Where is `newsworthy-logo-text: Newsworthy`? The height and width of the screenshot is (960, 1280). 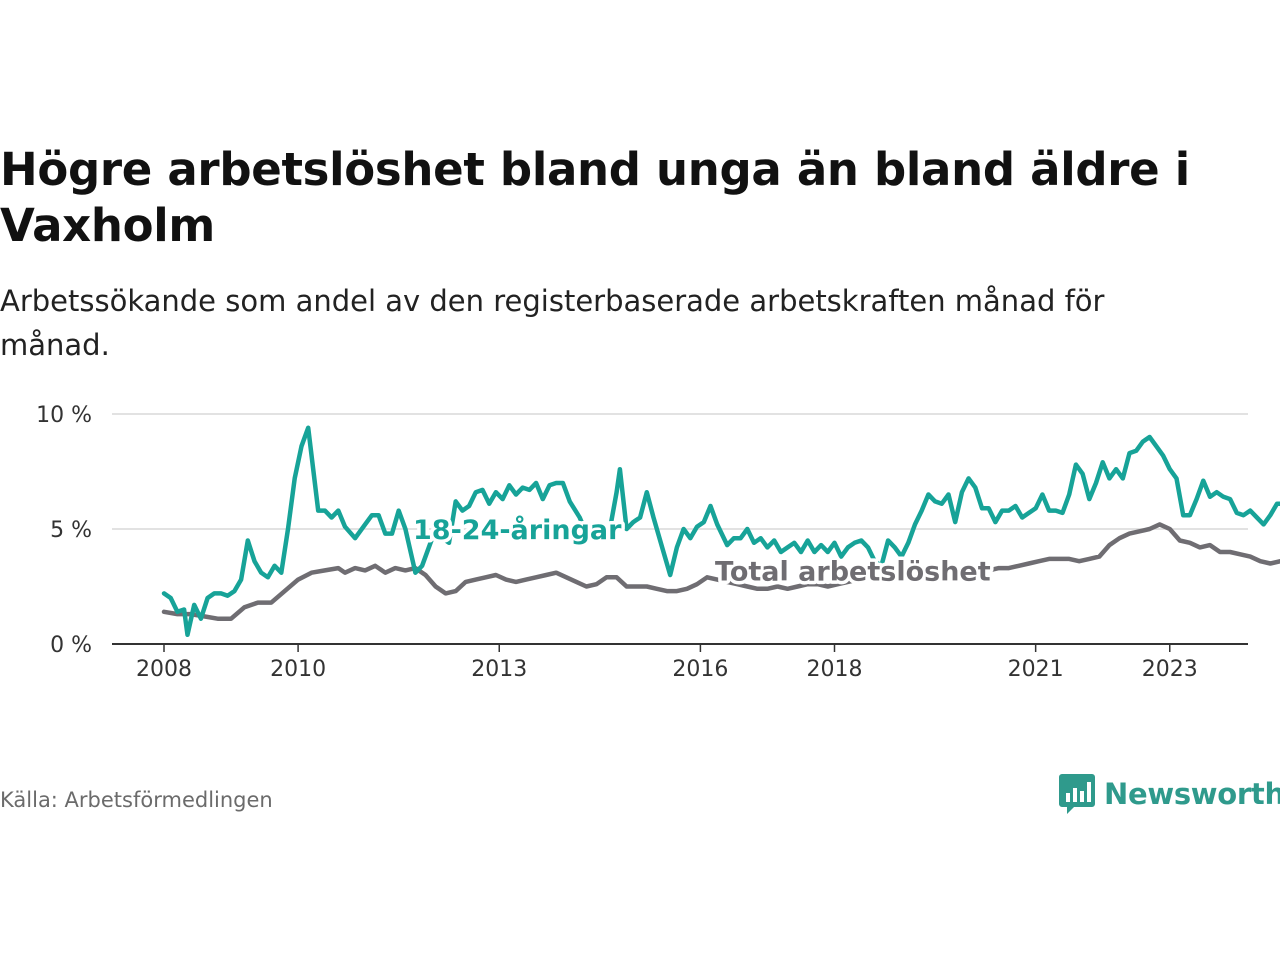
newsworthy-logo-text: Newsworthy is located at coordinates (1192, 794).